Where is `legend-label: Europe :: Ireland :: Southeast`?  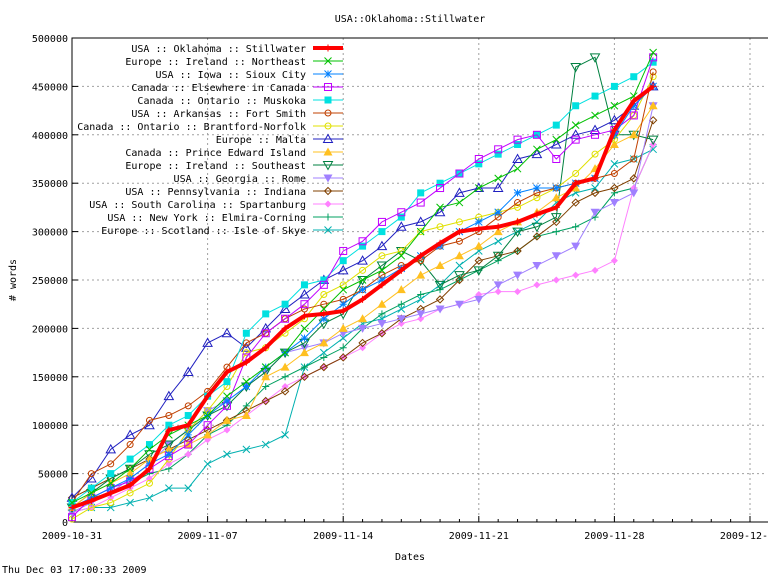 legend-label: Europe :: Ireland :: Southeast is located at coordinates (215, 166).